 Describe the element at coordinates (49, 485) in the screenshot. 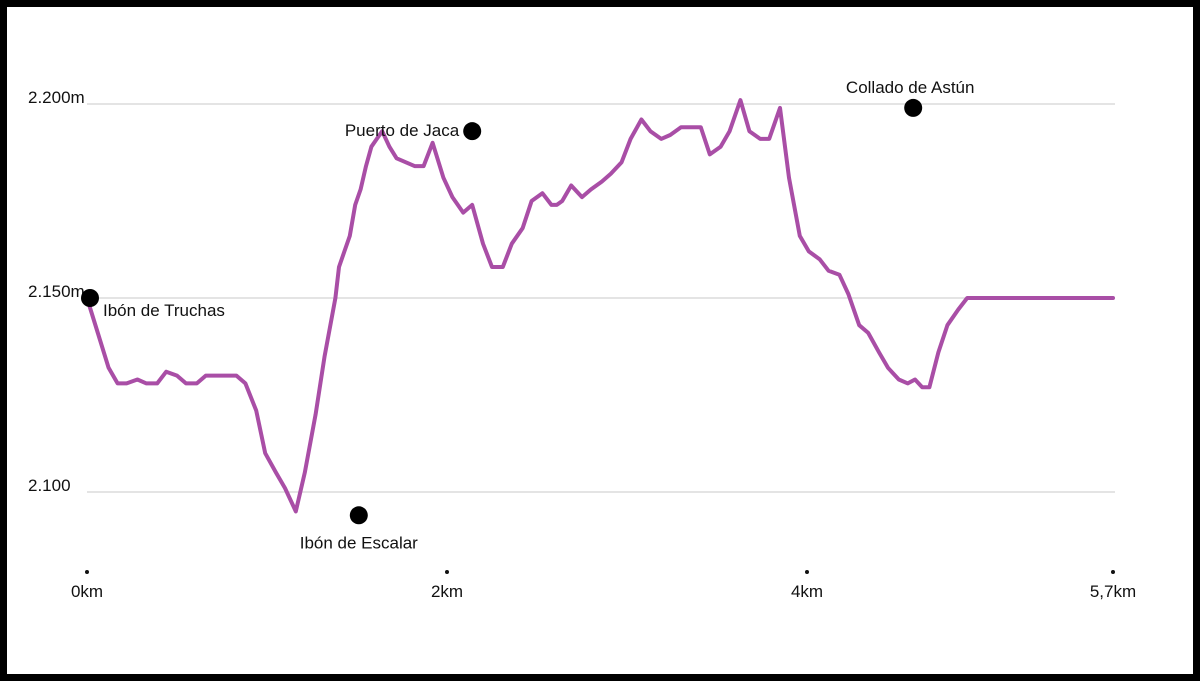

I see `y-tick-label: 2.100` at that location.